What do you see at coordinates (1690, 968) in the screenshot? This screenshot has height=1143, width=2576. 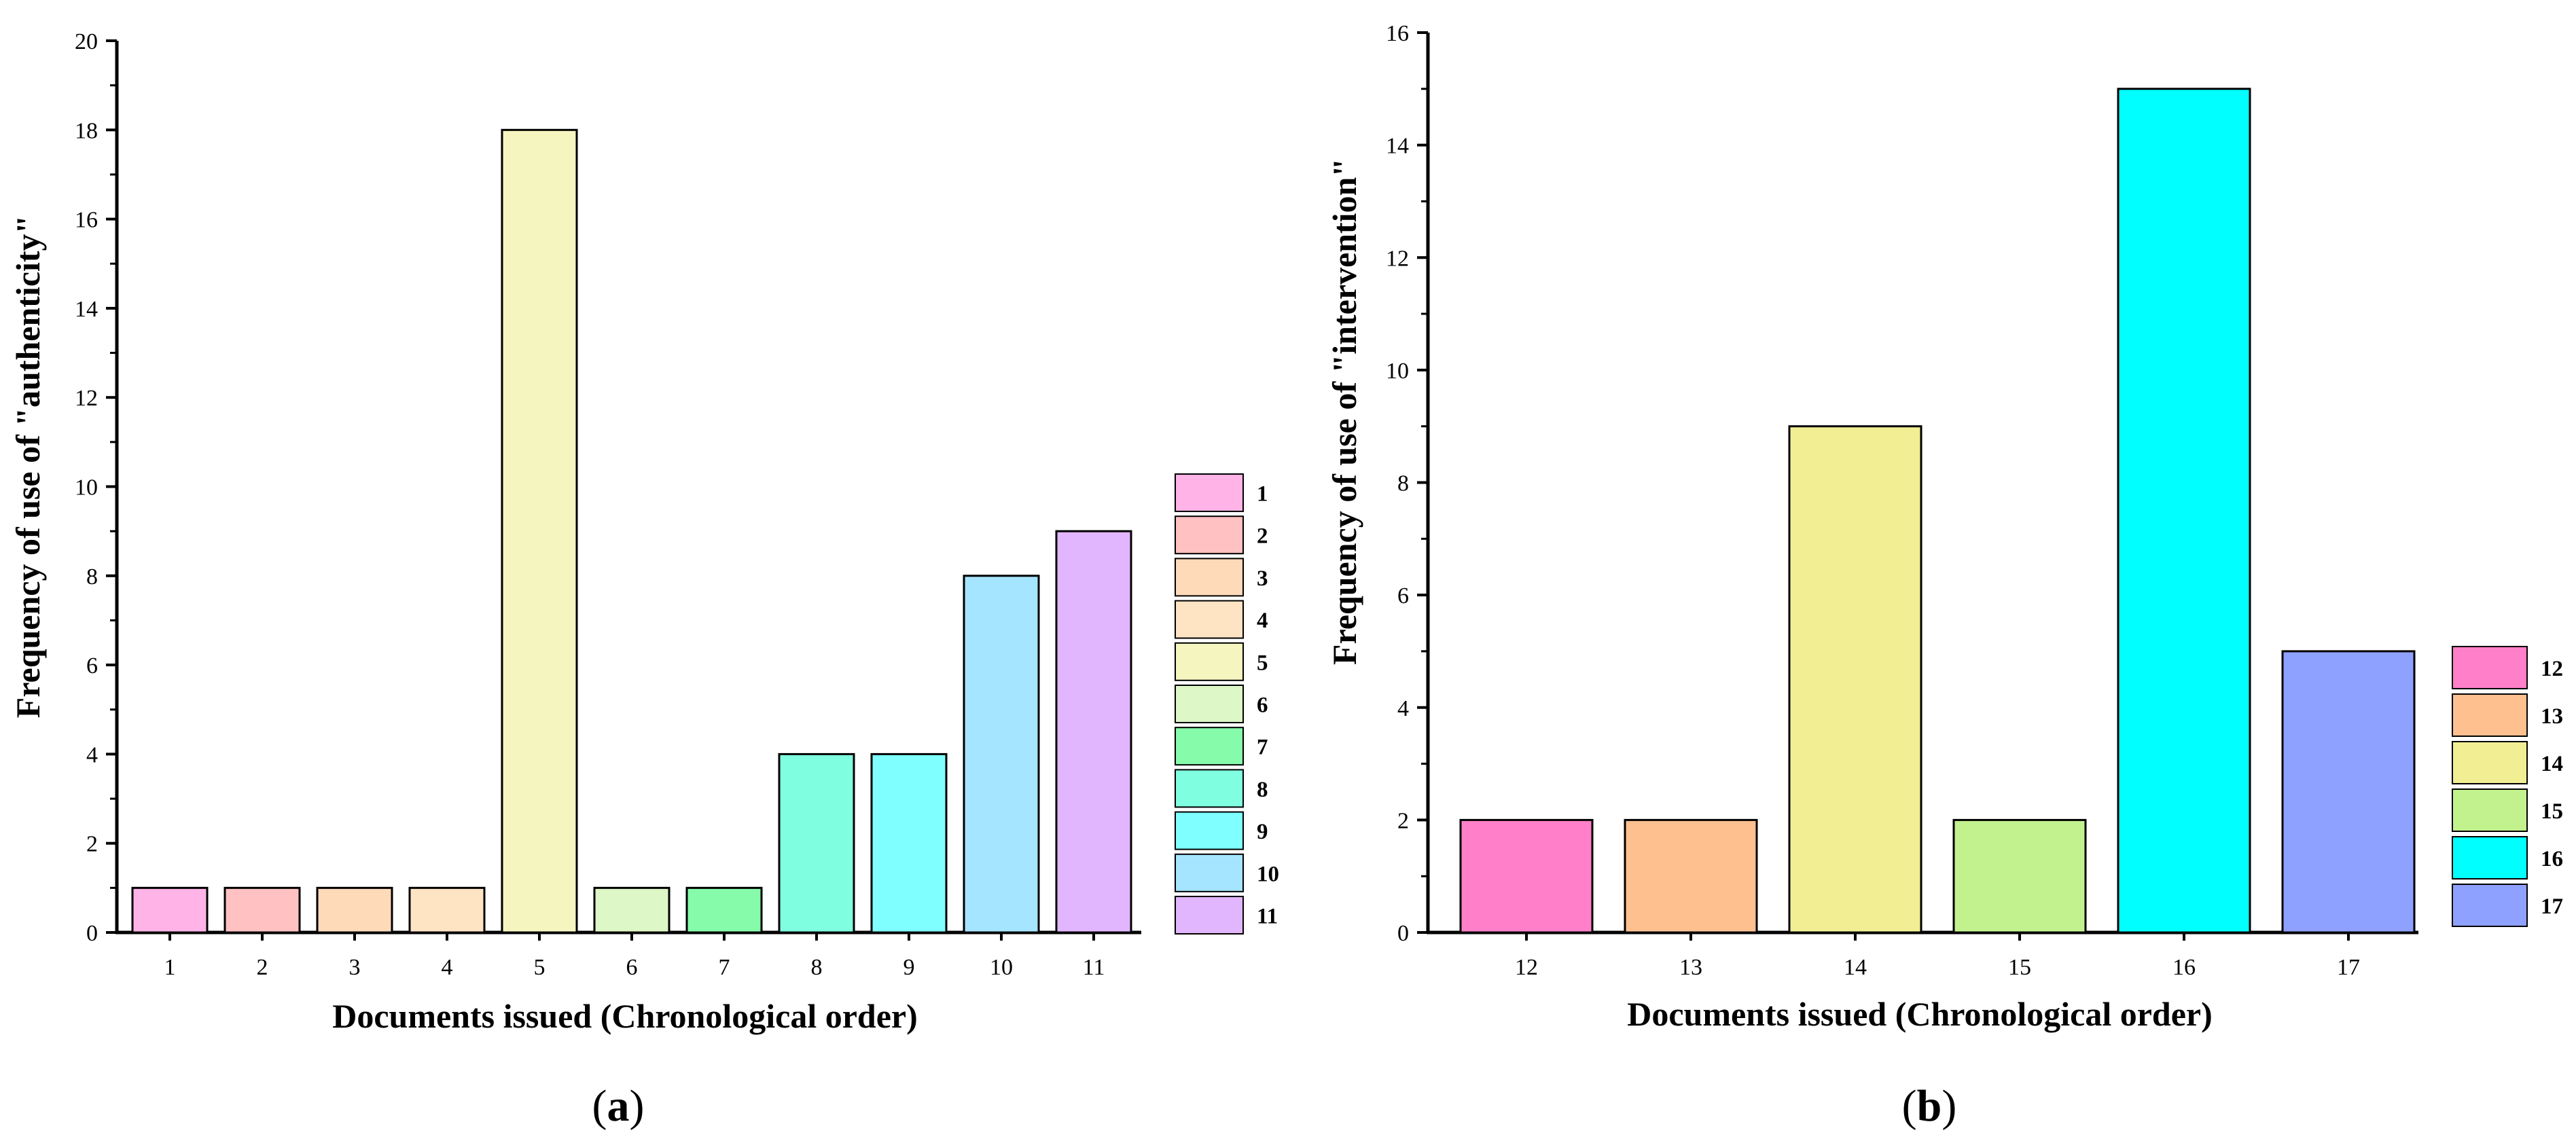 I see `chart-b-x-tick-label: 13` at bounding box center [1690, 968].